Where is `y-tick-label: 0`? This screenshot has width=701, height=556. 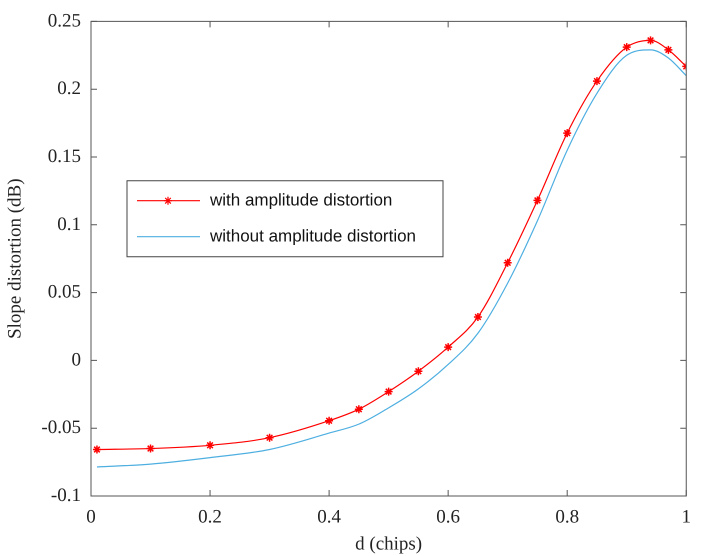 y-tick-label: 0 is located at coordinates (76, 359).